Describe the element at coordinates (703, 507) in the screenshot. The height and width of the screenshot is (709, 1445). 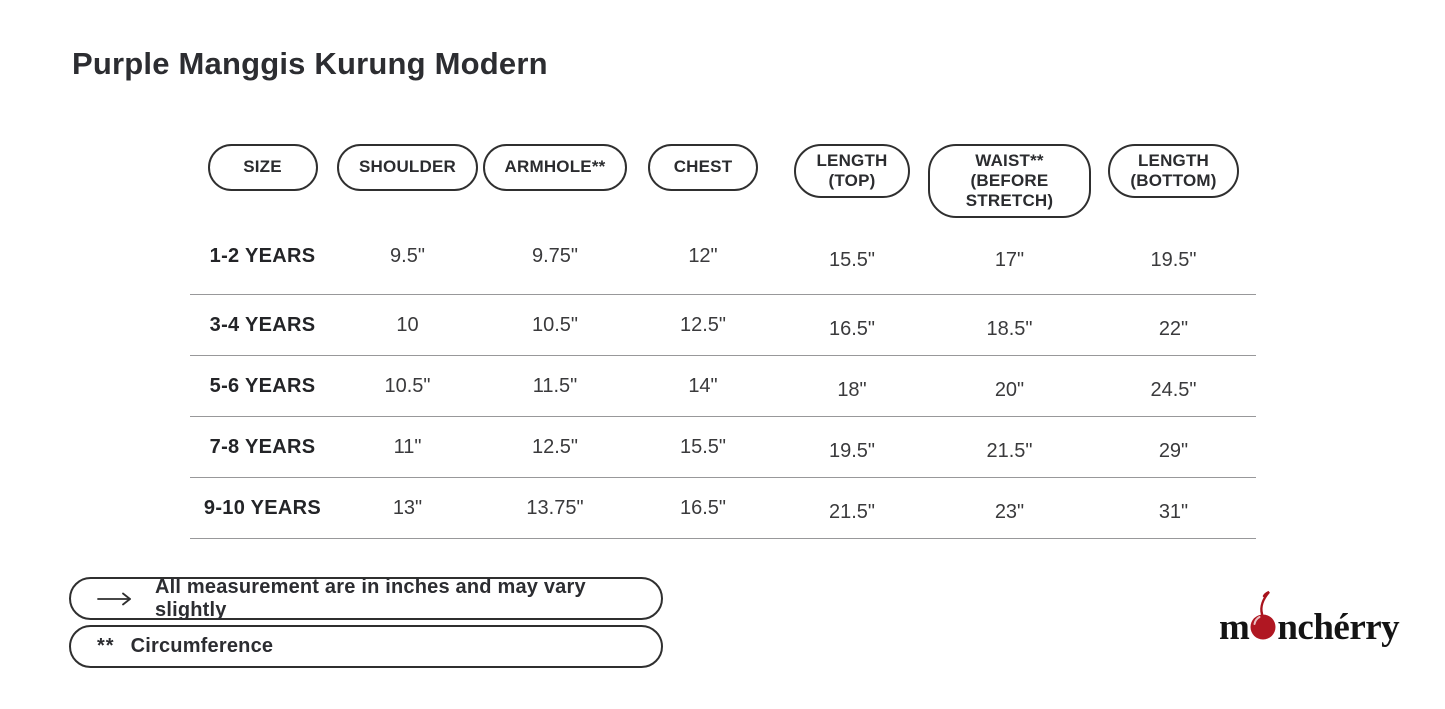
I see `chest-value: 16.5"` at that location.